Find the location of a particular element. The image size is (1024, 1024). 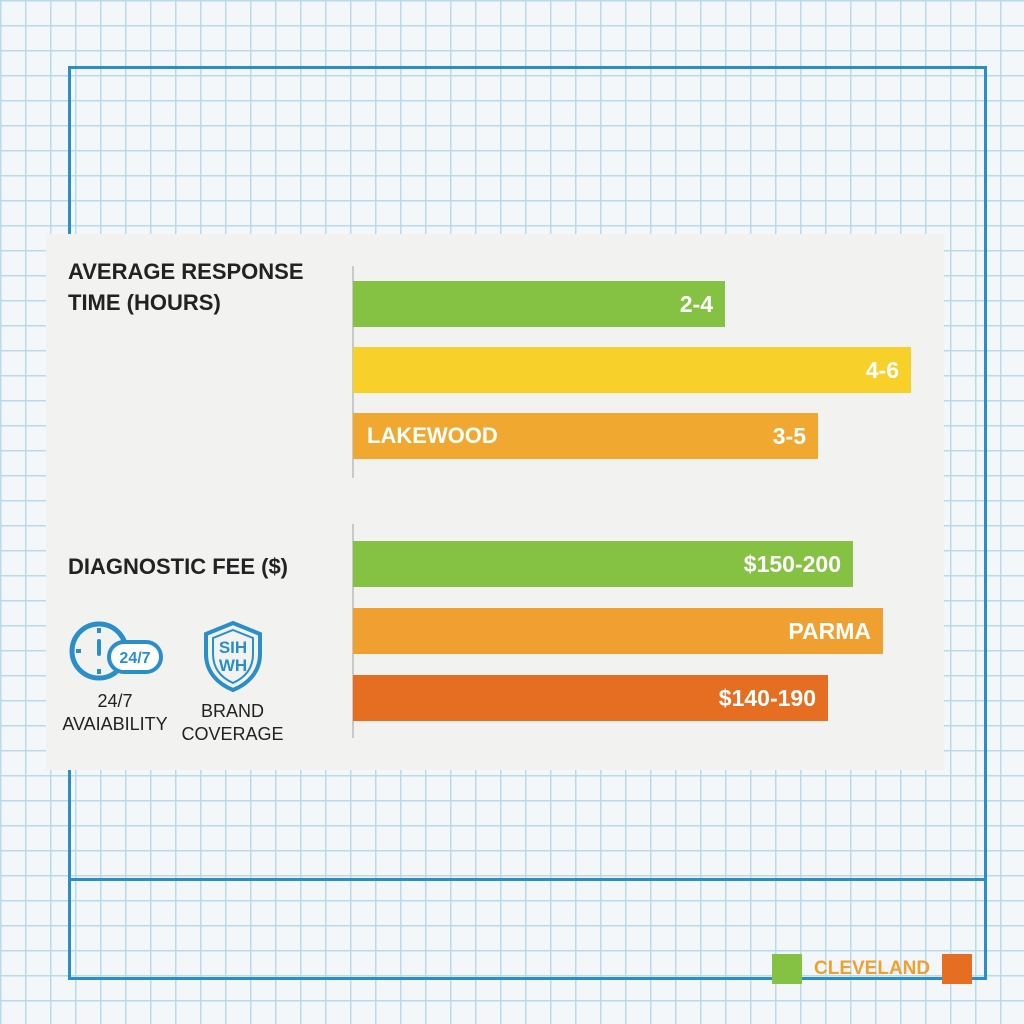

clock-24-7-icon: 24/7 is located at coordinates (116, 651).